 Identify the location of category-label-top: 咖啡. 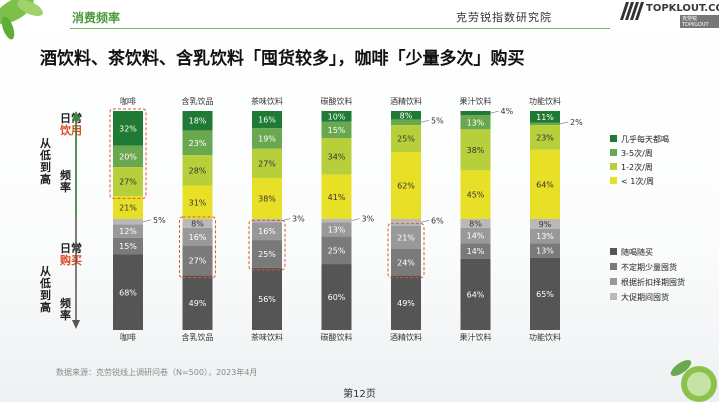
(128, 101).